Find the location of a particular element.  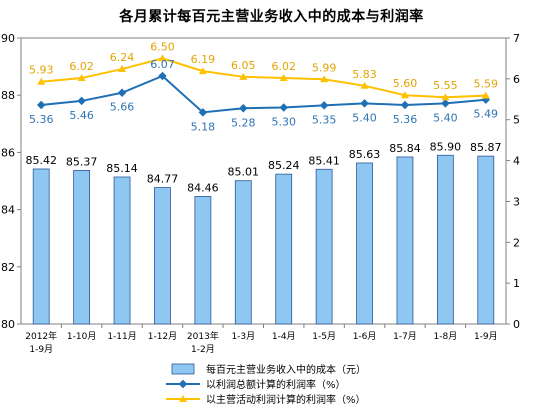

profit-total-value-label: 5.35 is located at coordinates (324, 119).